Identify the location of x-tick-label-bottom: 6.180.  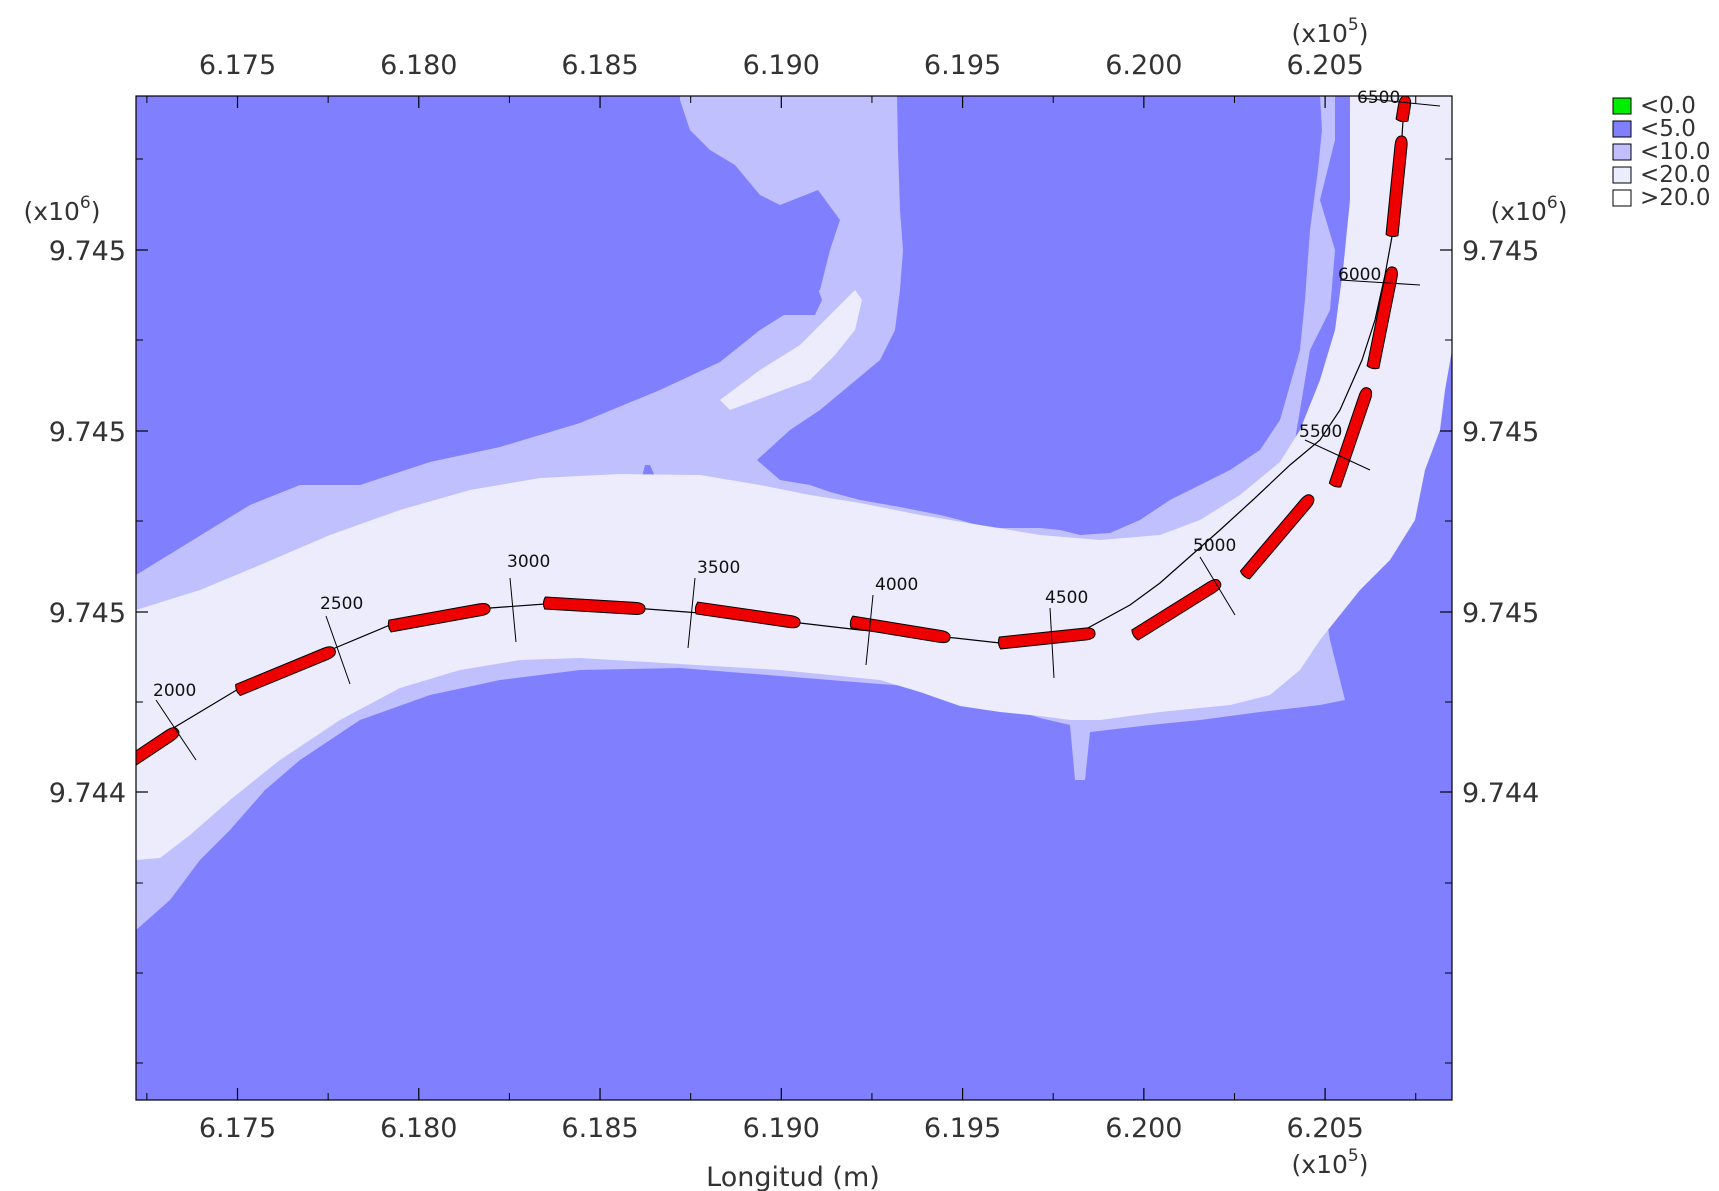
(418, 1128).